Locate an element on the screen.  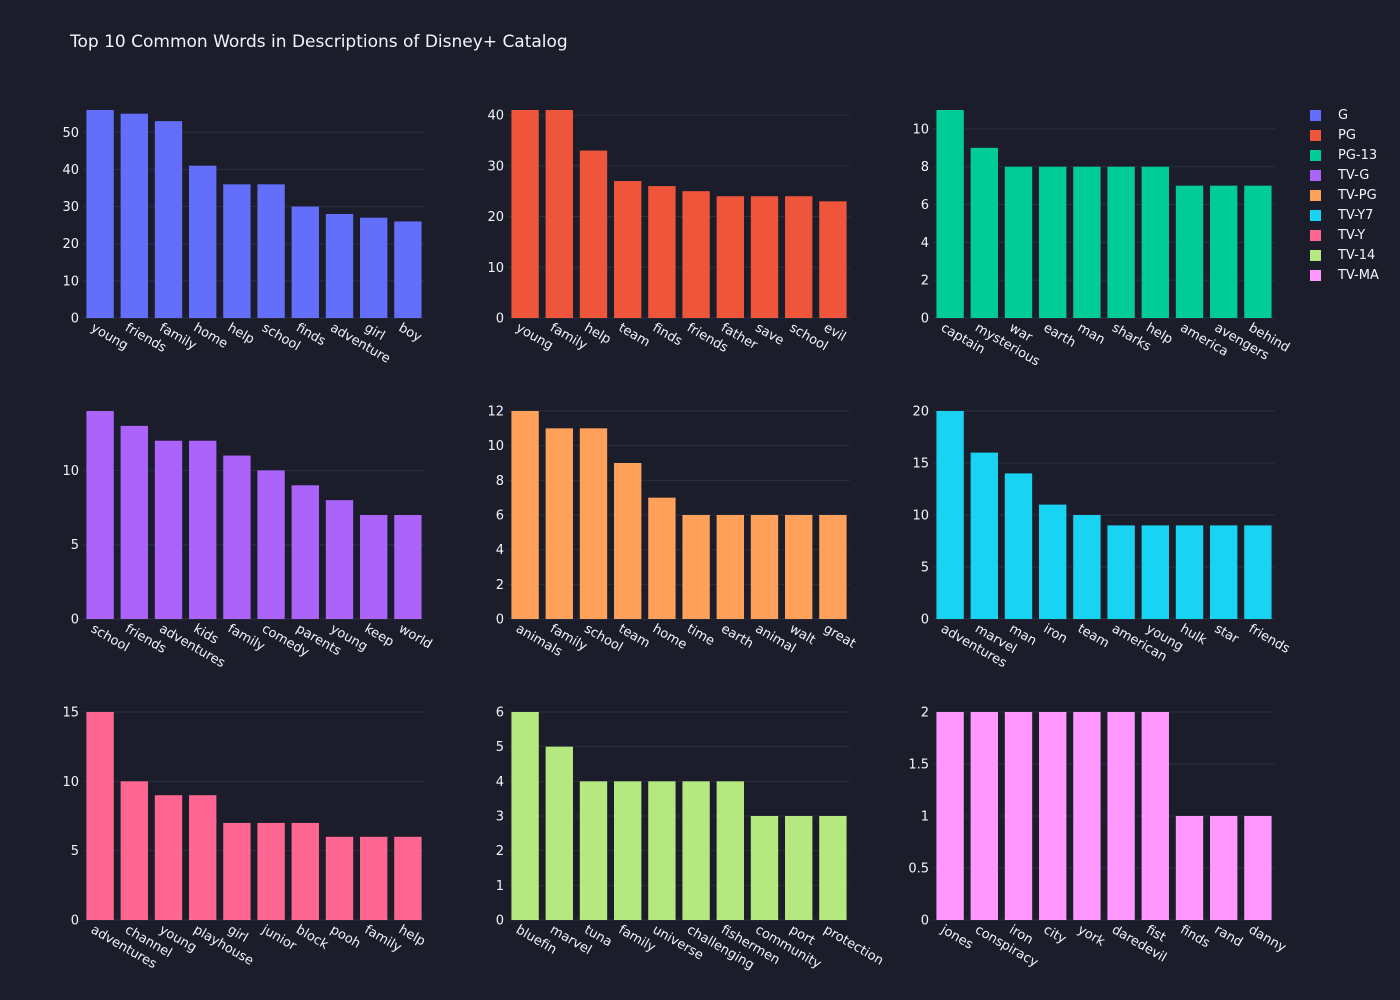
legend-item-tv-g: TV-G is located at coordinates (1352, 176).